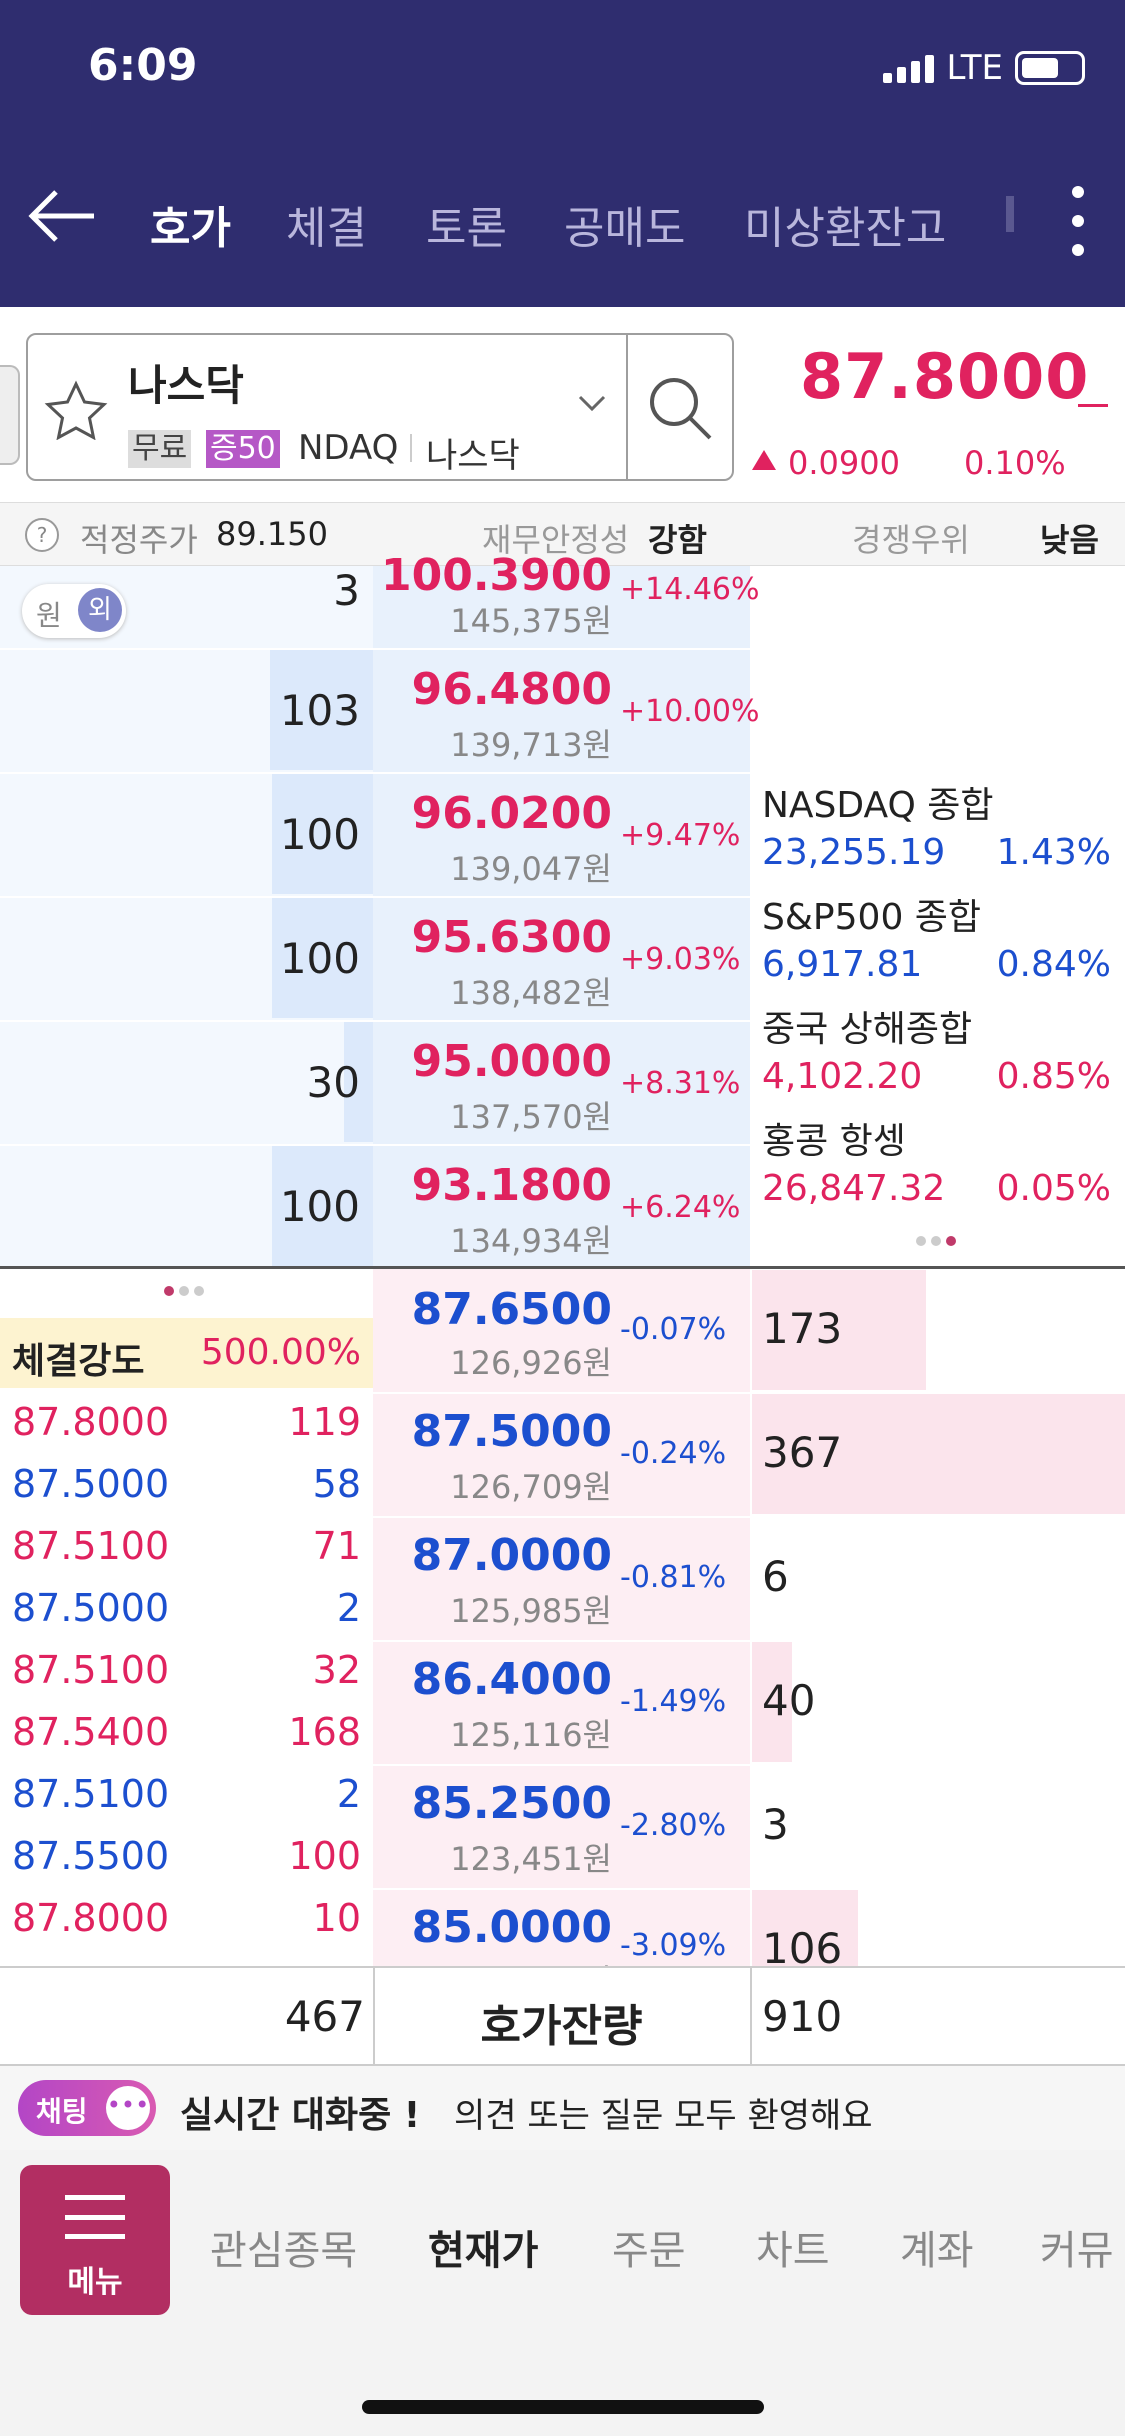 This screenshot has height=2436, width=1125. What do you see at coordinates (561, 1617) in the screenshot?
I see `bid-price-column` at bounding box center [561, 1617].